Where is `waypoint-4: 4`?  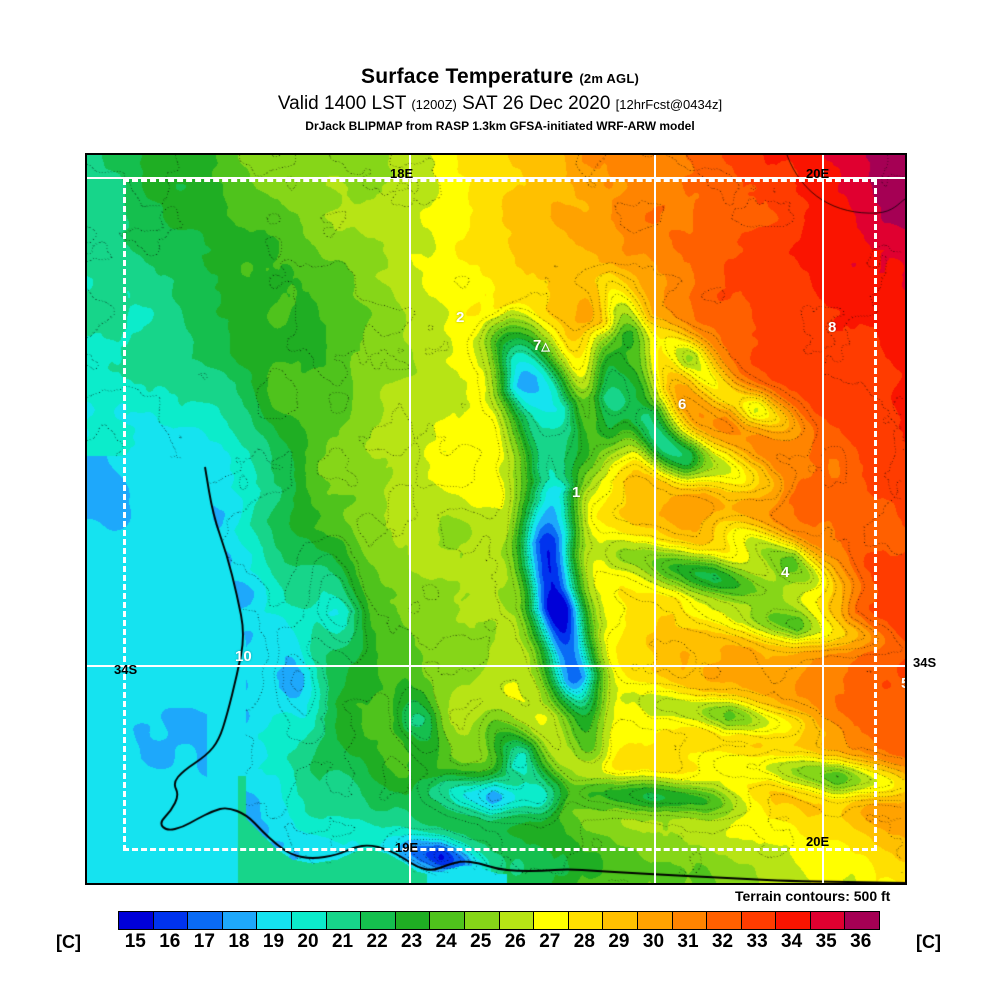
waypoint-4: 4 is located at coordinates (785, 572).